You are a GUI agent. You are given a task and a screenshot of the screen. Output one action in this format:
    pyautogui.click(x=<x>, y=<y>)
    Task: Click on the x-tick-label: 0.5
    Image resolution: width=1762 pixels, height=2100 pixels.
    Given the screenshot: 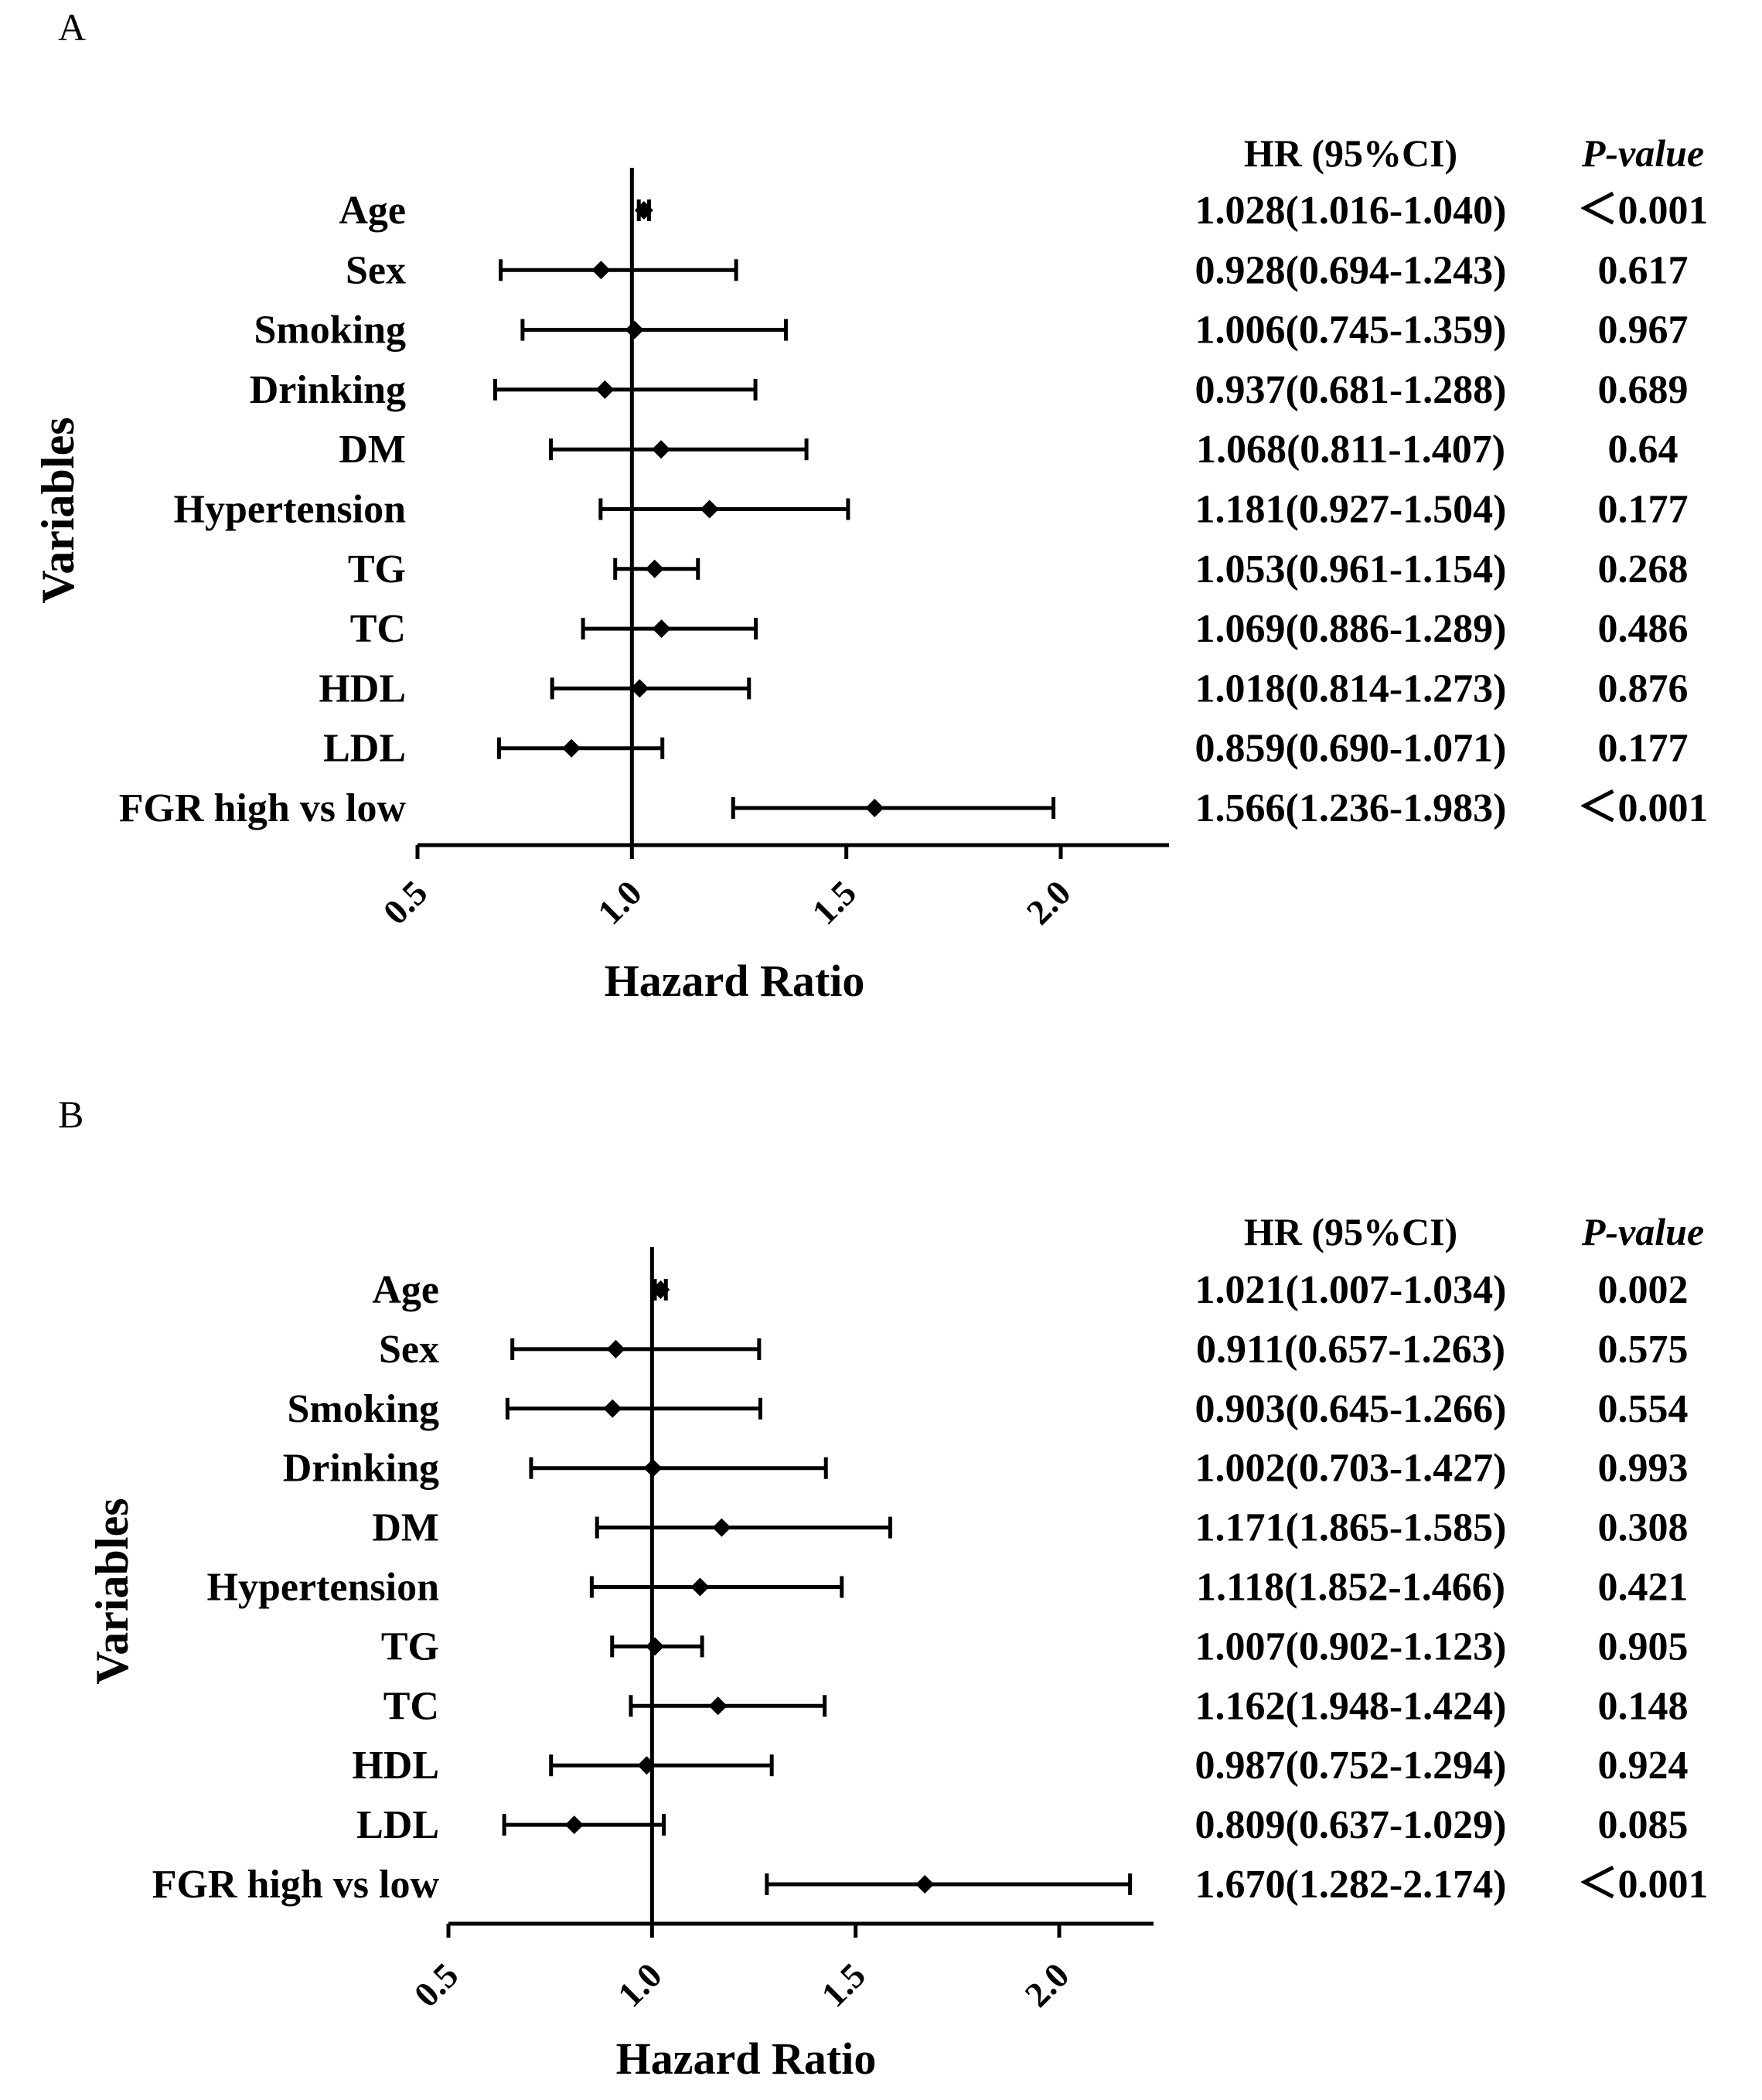 What is the action you would take?
    pyautogui.click(x=436, y=1985)
    